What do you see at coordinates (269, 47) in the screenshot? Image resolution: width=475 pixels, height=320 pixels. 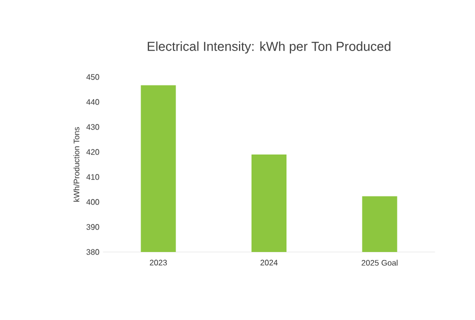 I see `chart-title: Electrical Intensity: kWh per Ton Produced` at bounding box center [269, 47].